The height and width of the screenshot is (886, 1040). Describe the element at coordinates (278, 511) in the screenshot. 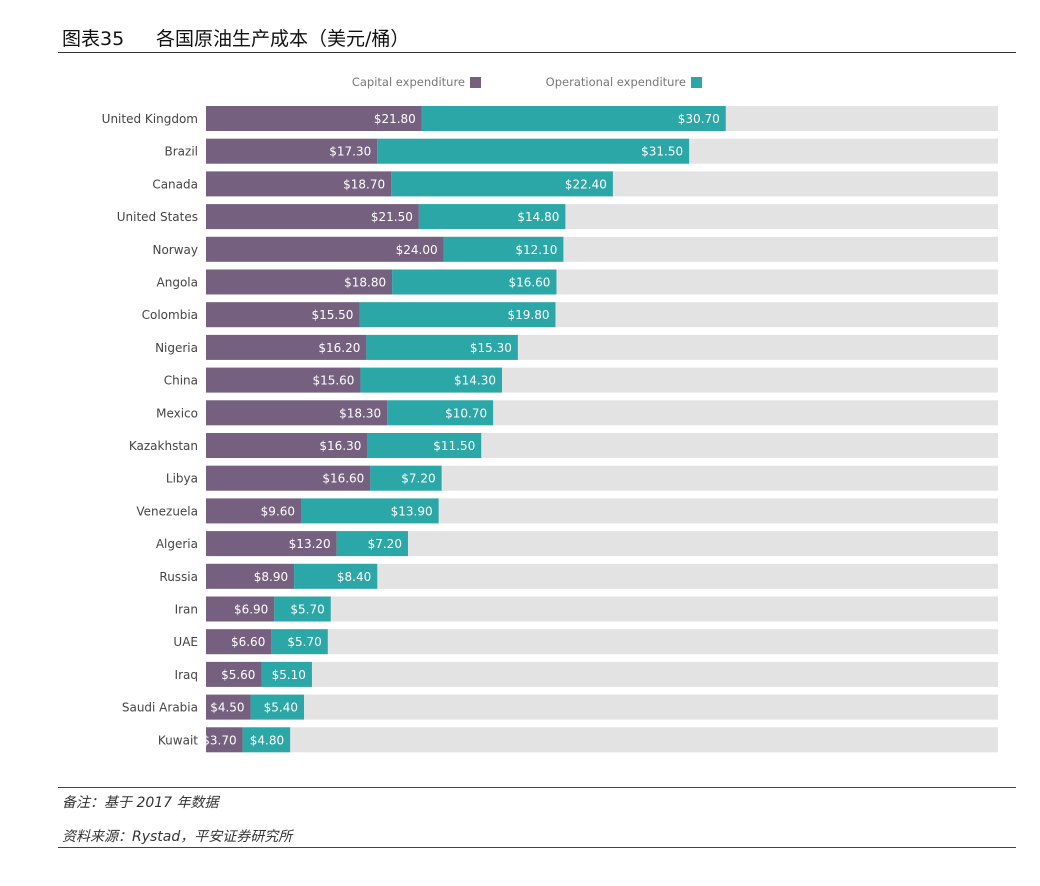

I see `data-label-capex-12: $9.60` at that location.